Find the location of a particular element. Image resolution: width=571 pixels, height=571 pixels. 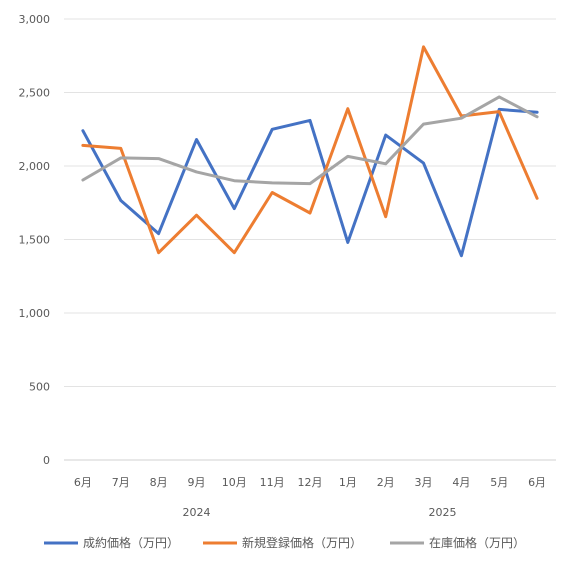

x-tick-label: 8月 is located at coordinates (159, 482).